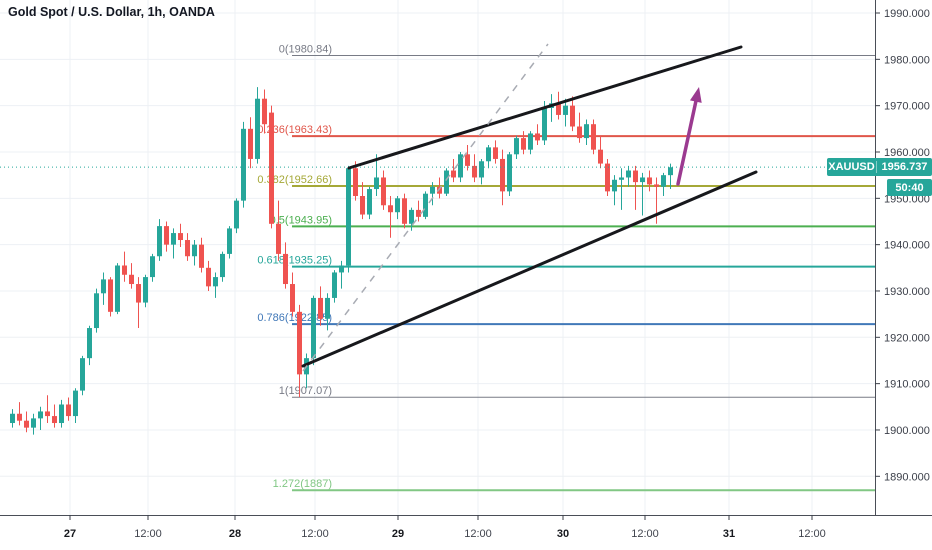 The width and height of the screenshot is (932, 550). What do you see at coordinates (851, 167) in the screenshot?
I see `symbol-badge: XAUUSD` at bounding box center [851, 167].